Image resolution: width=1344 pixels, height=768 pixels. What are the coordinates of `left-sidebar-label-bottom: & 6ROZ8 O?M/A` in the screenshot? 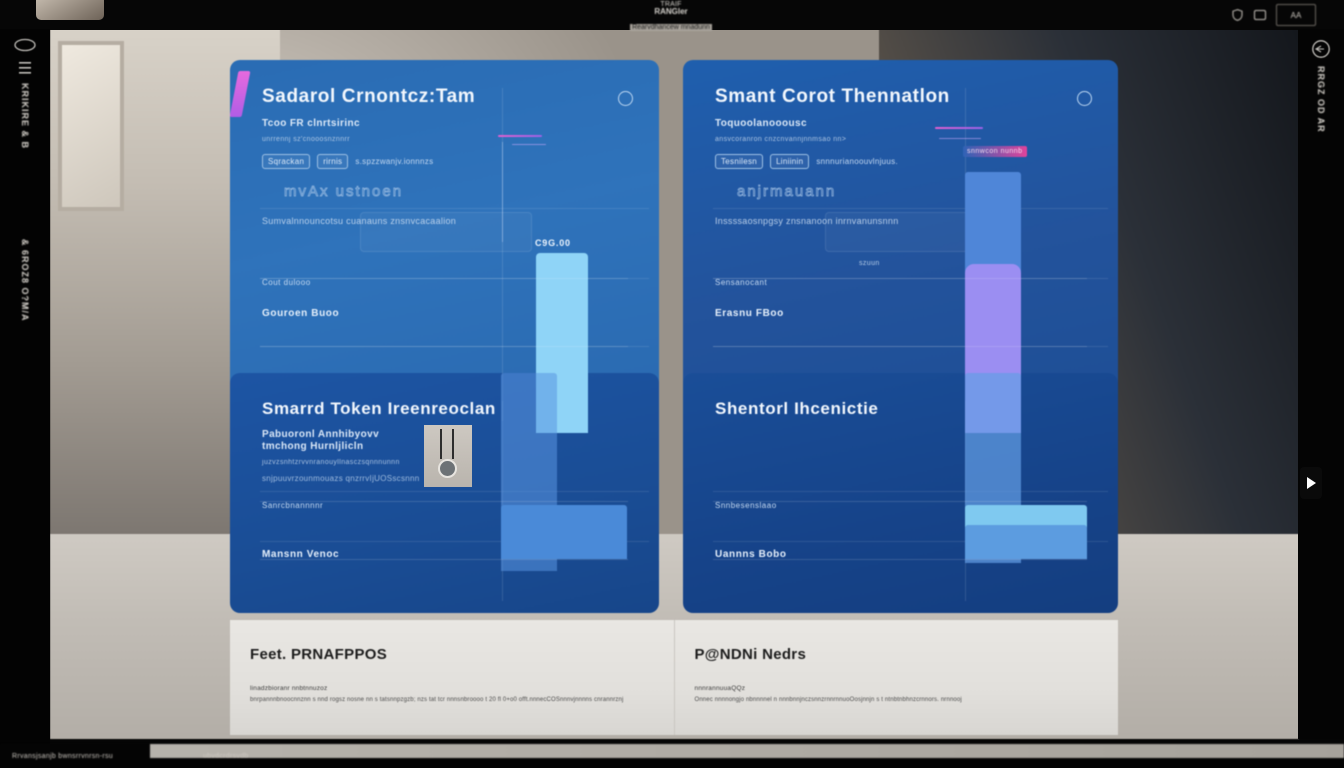 It's located at (25, 280).